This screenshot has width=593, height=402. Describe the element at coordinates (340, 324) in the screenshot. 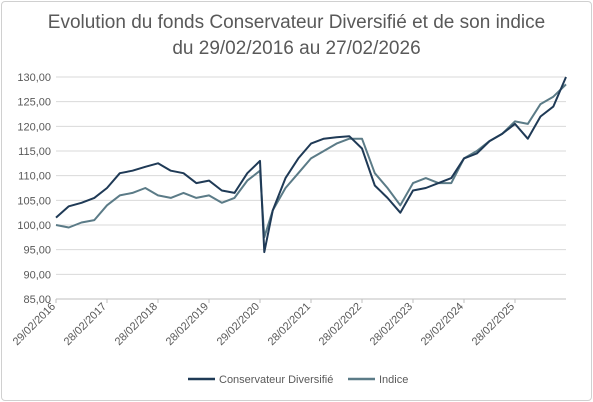

I see `x-tick-label: 28/02/2022` at that location.